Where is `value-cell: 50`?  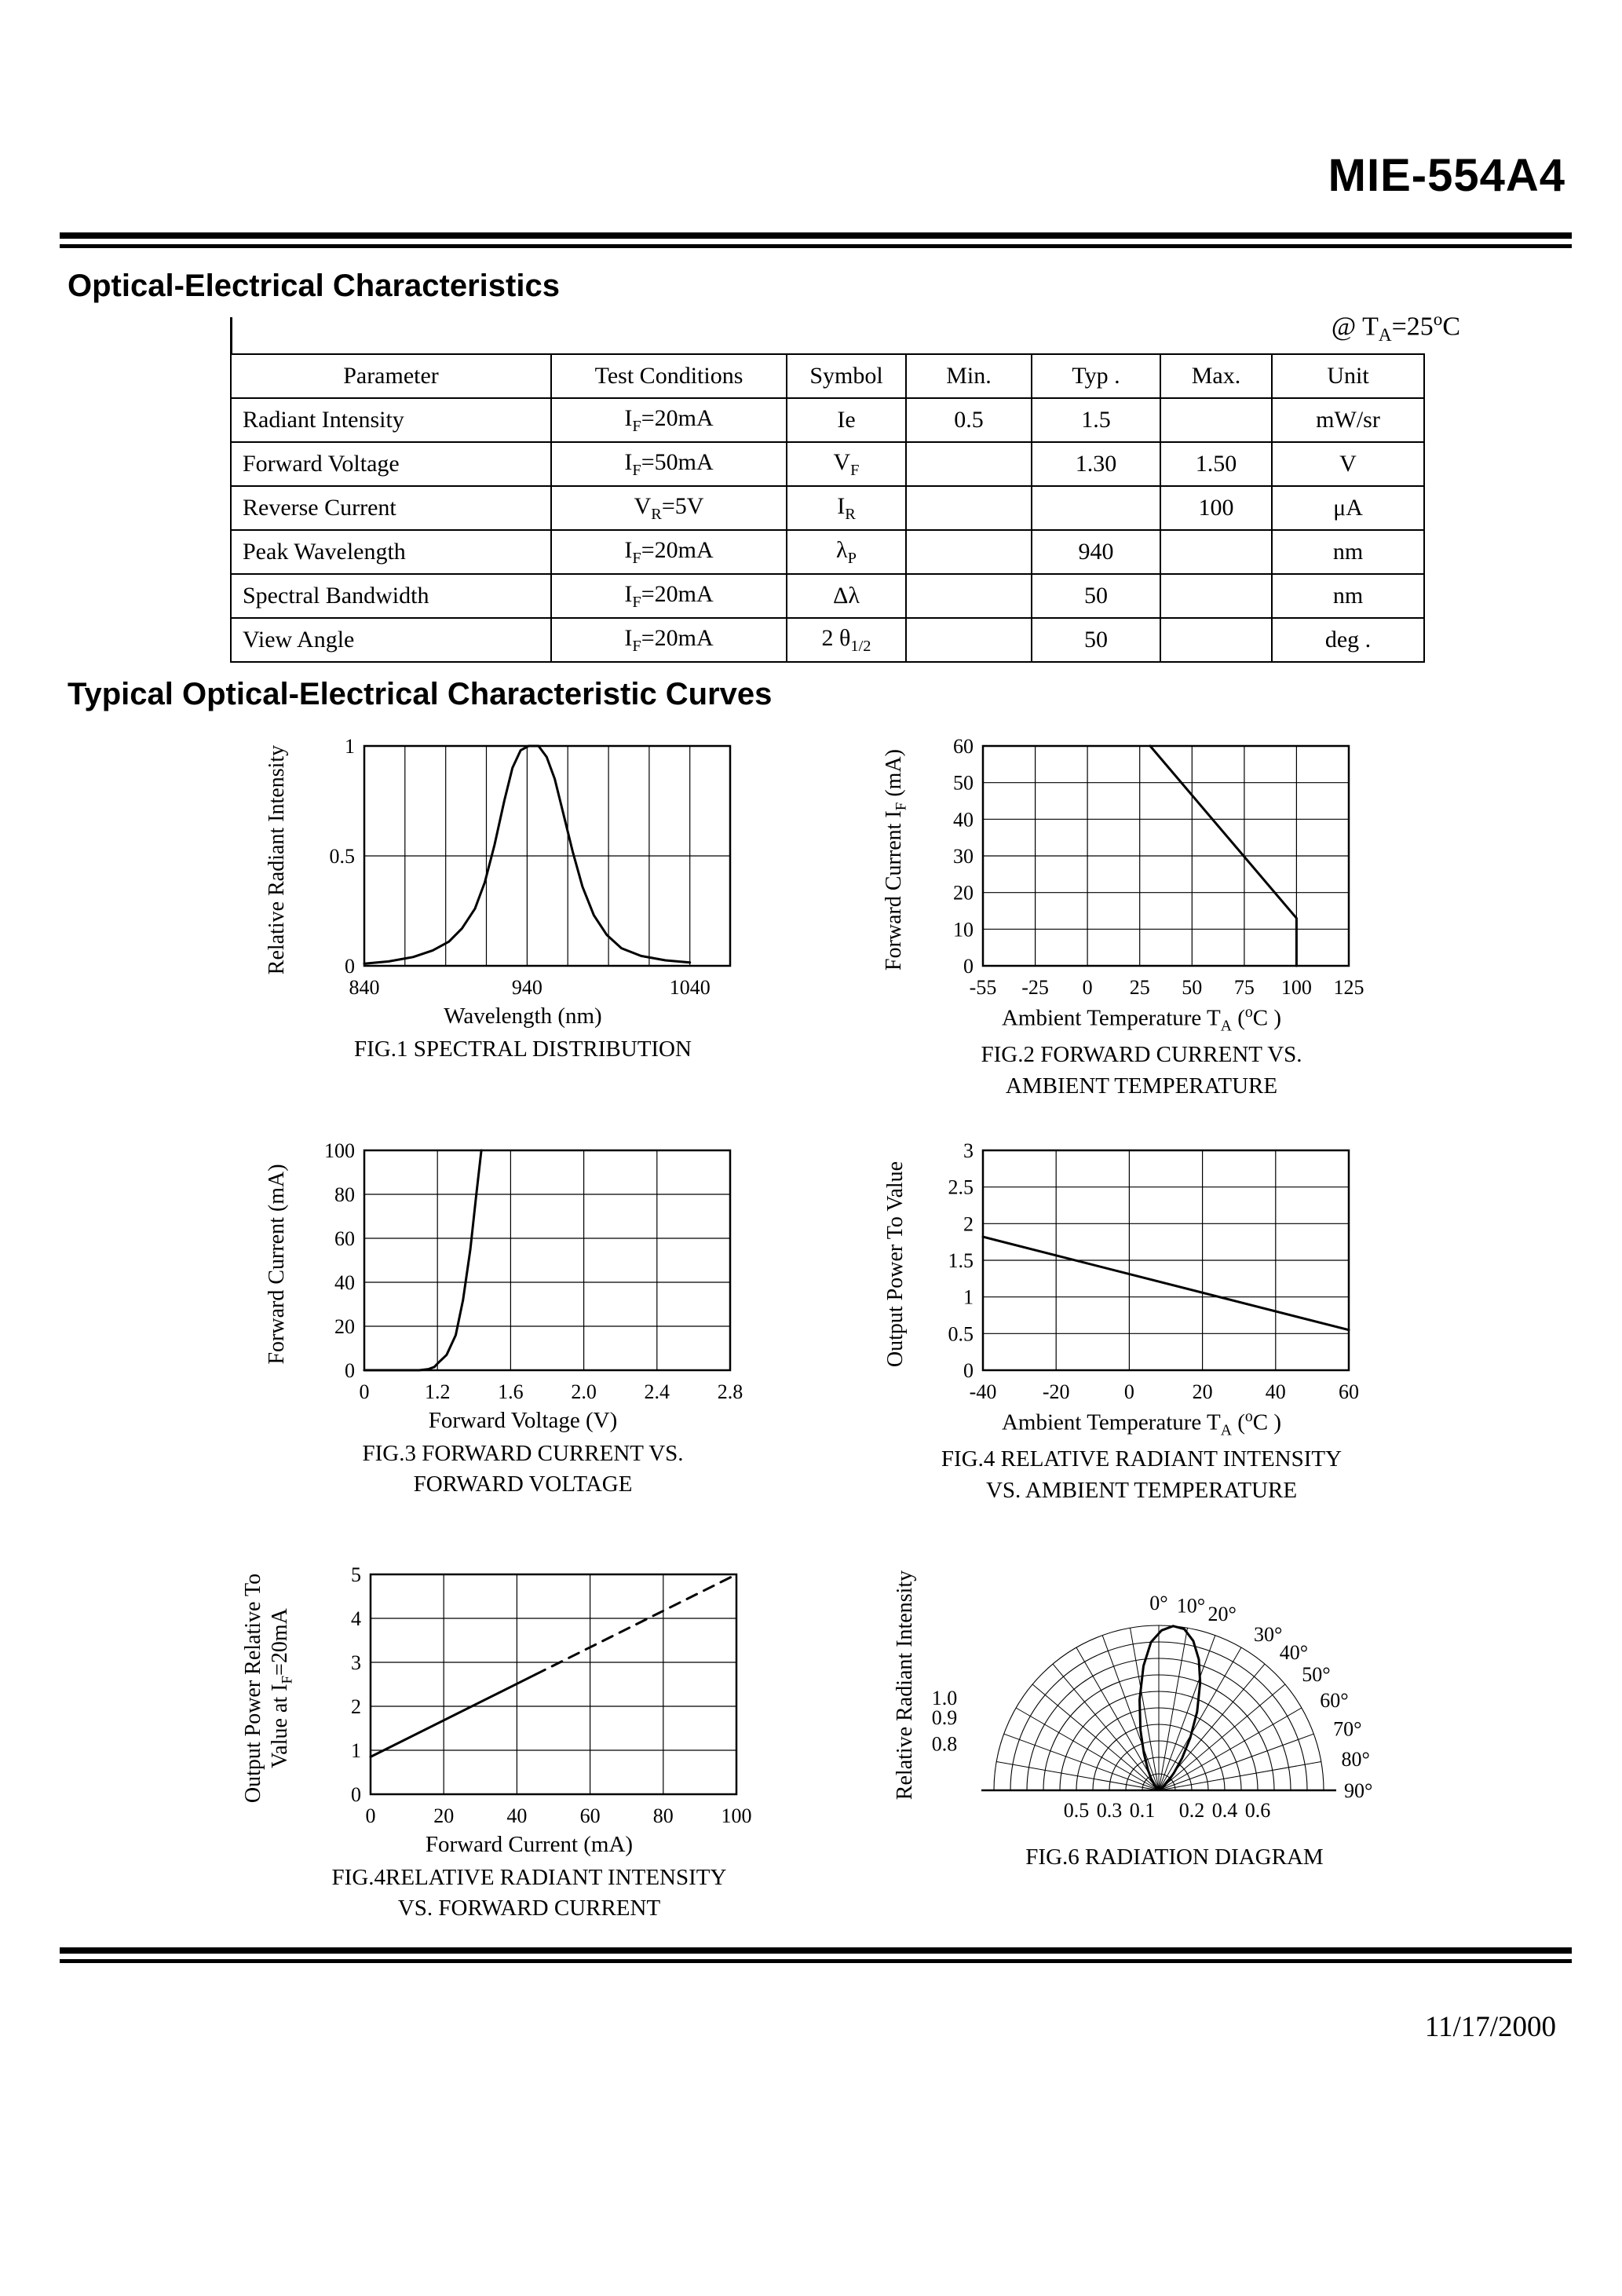
value-cell: 50 is located at coordinates (1096, 640).